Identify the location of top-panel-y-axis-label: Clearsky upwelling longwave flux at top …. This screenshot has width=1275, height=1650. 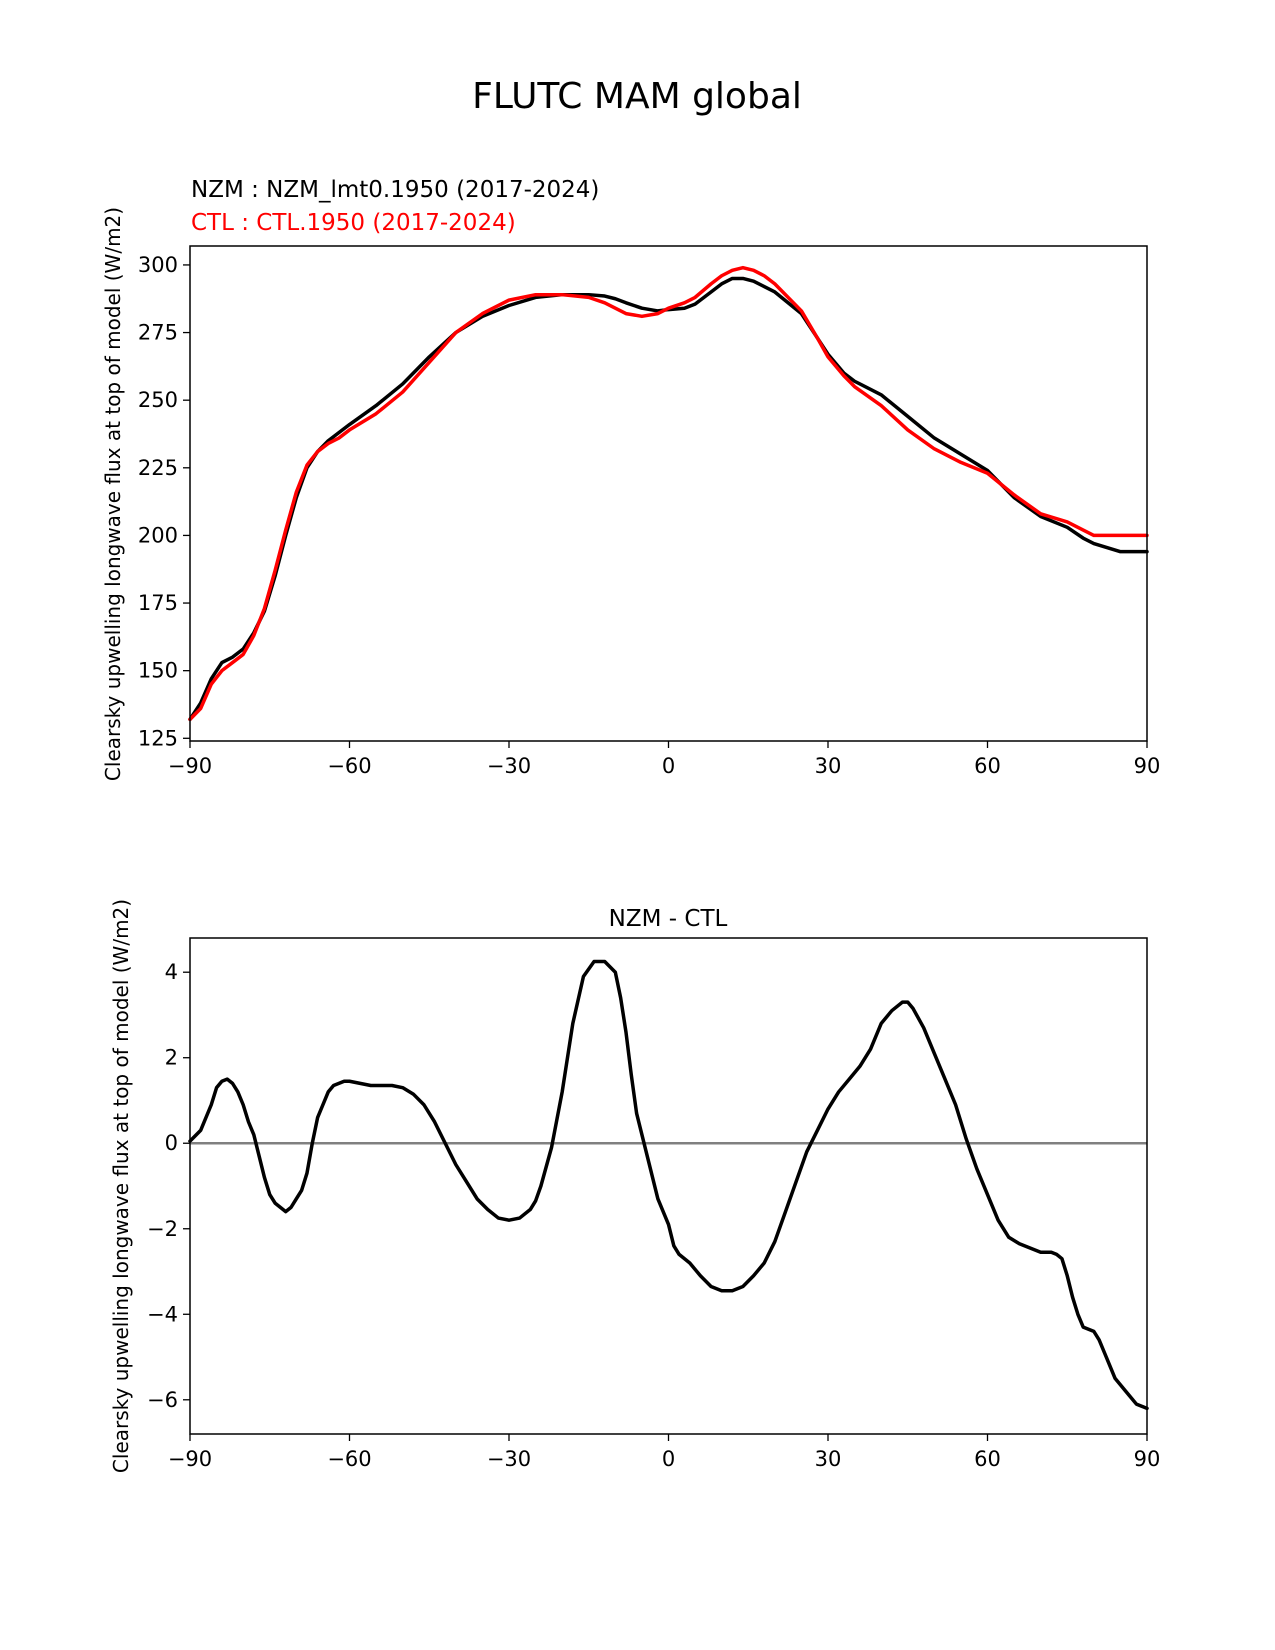
(113, 494).